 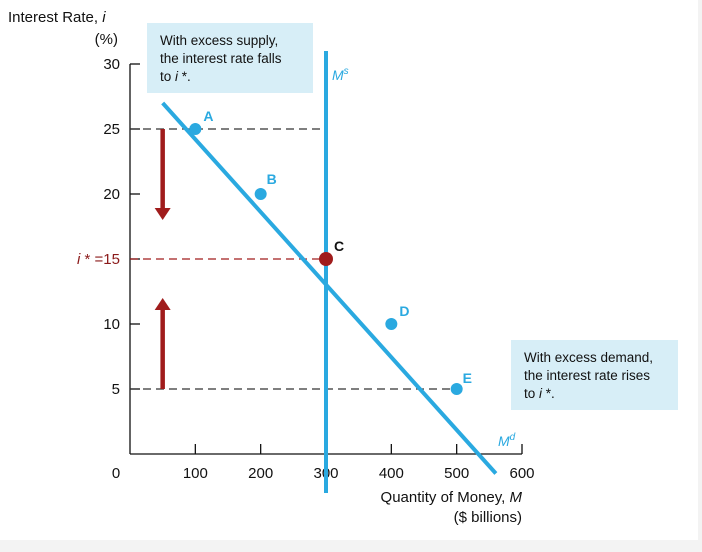 What do you see at coordinates (111, 64) in the screenshot?
I see `y-tick-label-30: 30` at bounding box center [111, 64].